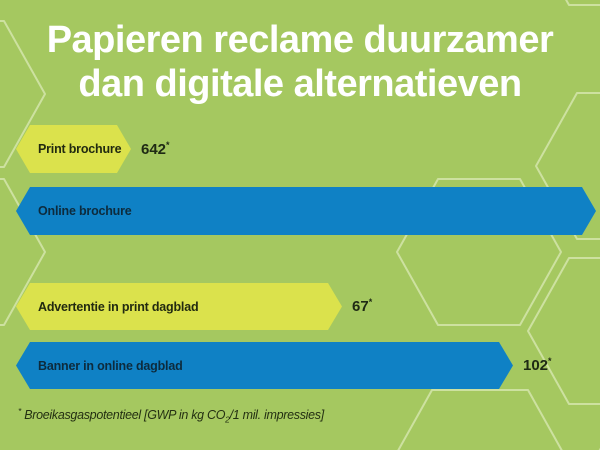 The height and width of the screenshot is (450, 600). Describe the element at coordinates (80, 149) in the screenshot. I see `bar-label-print-brochure: Print brochure` at that location.